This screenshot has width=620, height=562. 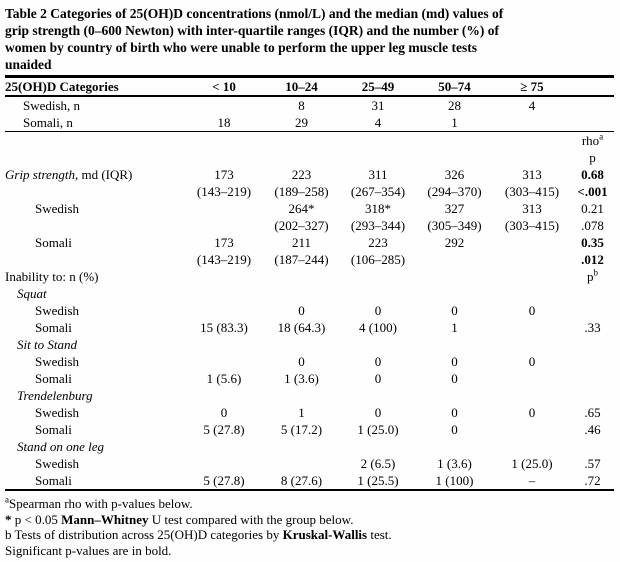 I want to click on table-row-grip-swedish: Swedish 264* 318* 327 313 0.21, so click(x=309, y=208).